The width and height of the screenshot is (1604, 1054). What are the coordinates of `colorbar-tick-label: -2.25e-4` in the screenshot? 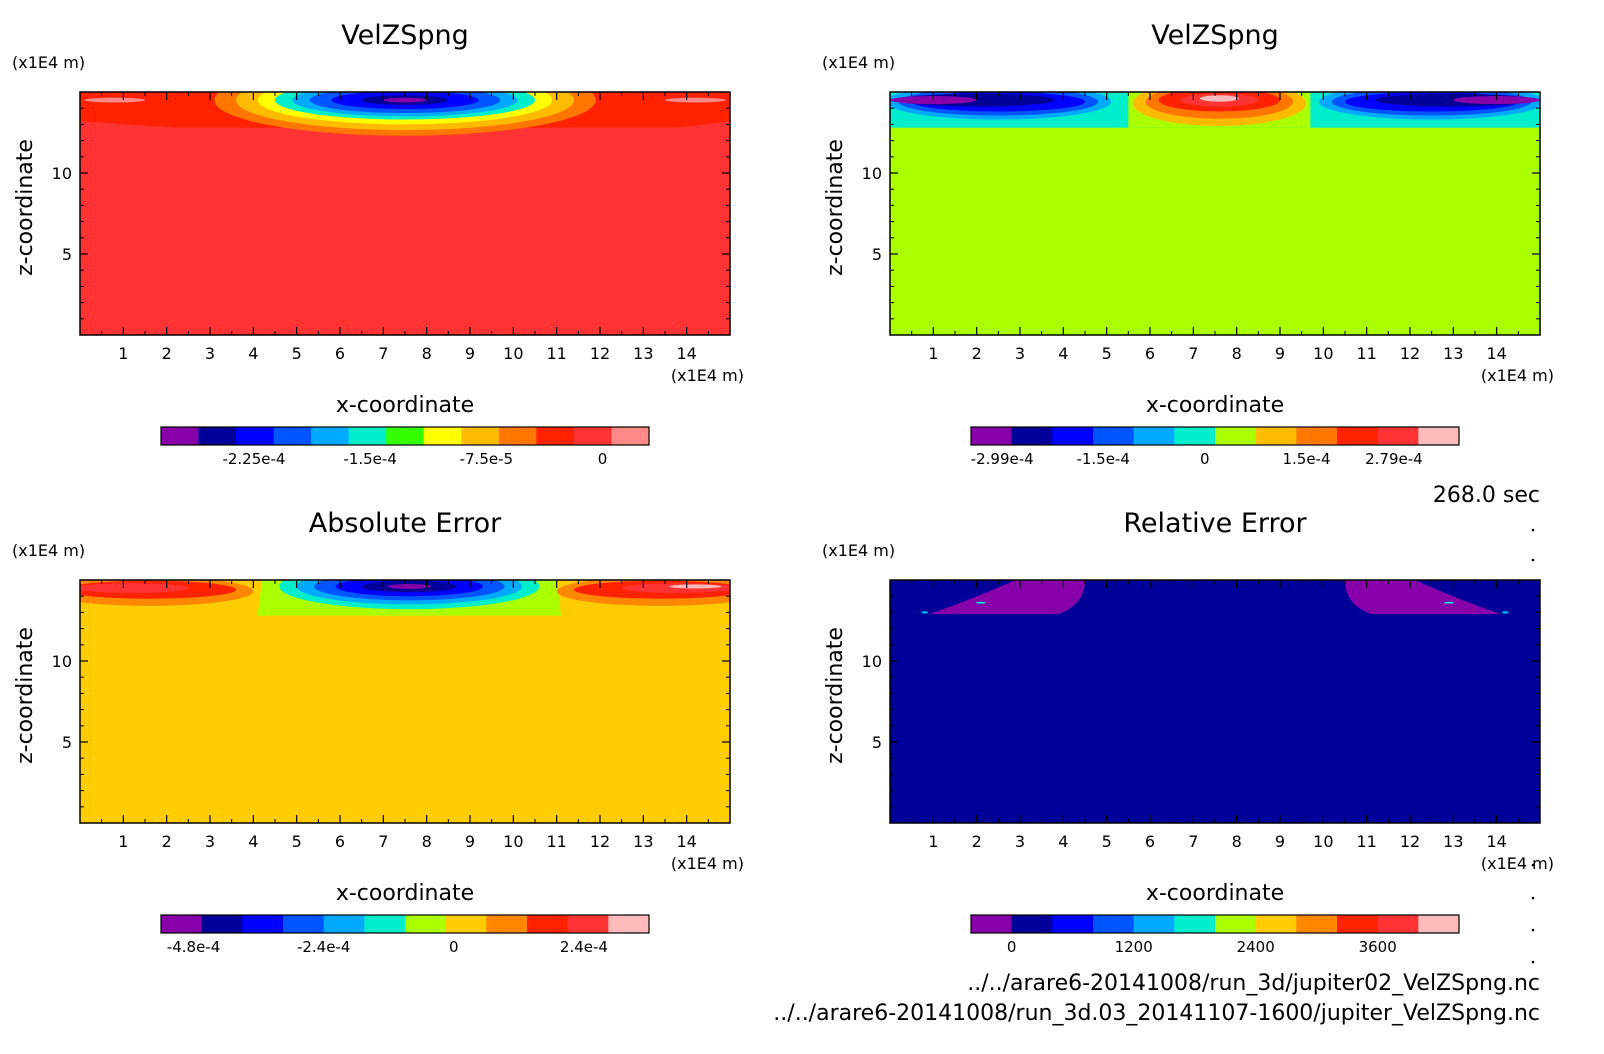 It's located at (253, 459).